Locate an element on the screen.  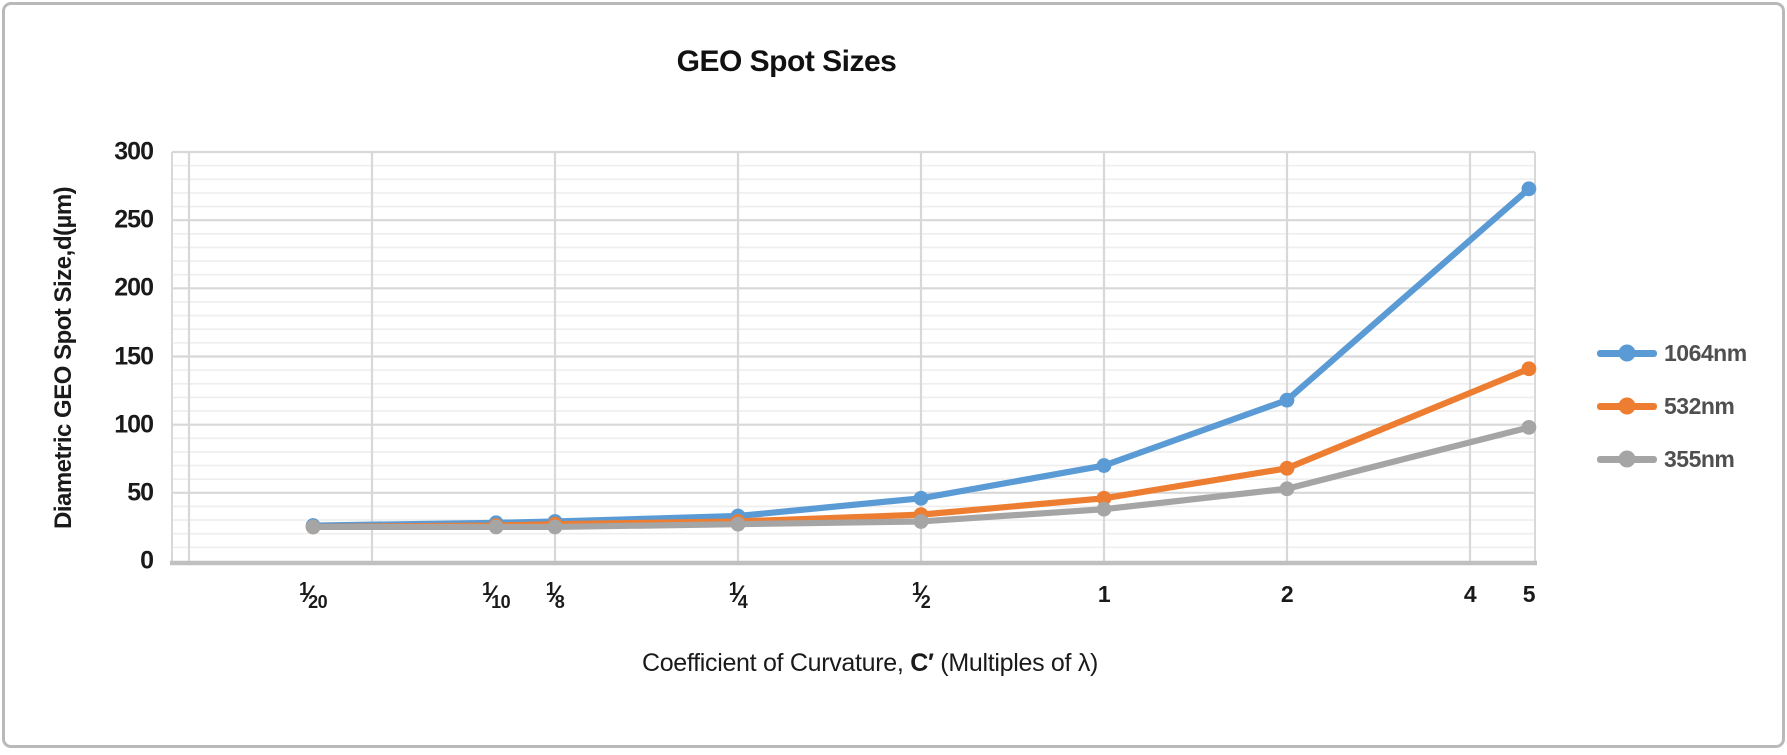
y-tick-label: 50 is located at coordinates (140, 492).